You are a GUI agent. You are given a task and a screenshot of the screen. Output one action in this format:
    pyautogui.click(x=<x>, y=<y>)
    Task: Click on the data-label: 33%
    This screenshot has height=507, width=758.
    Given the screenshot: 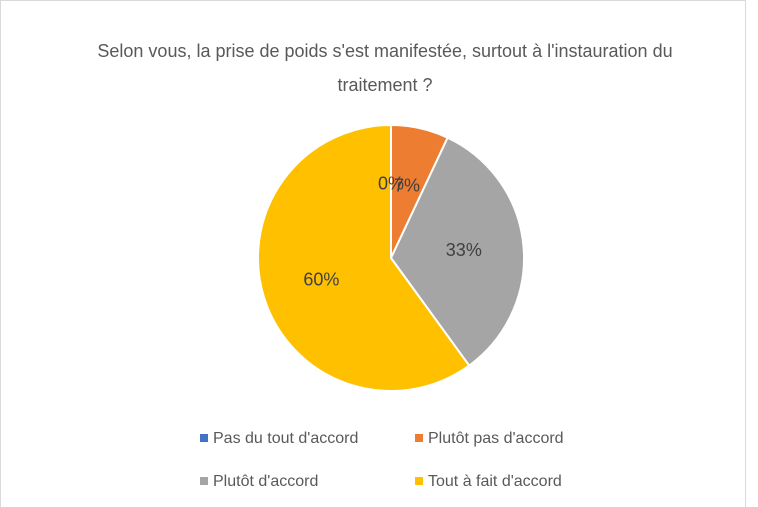 What is the action you would take?
    pyautogui.click(x=464, y=250)
    